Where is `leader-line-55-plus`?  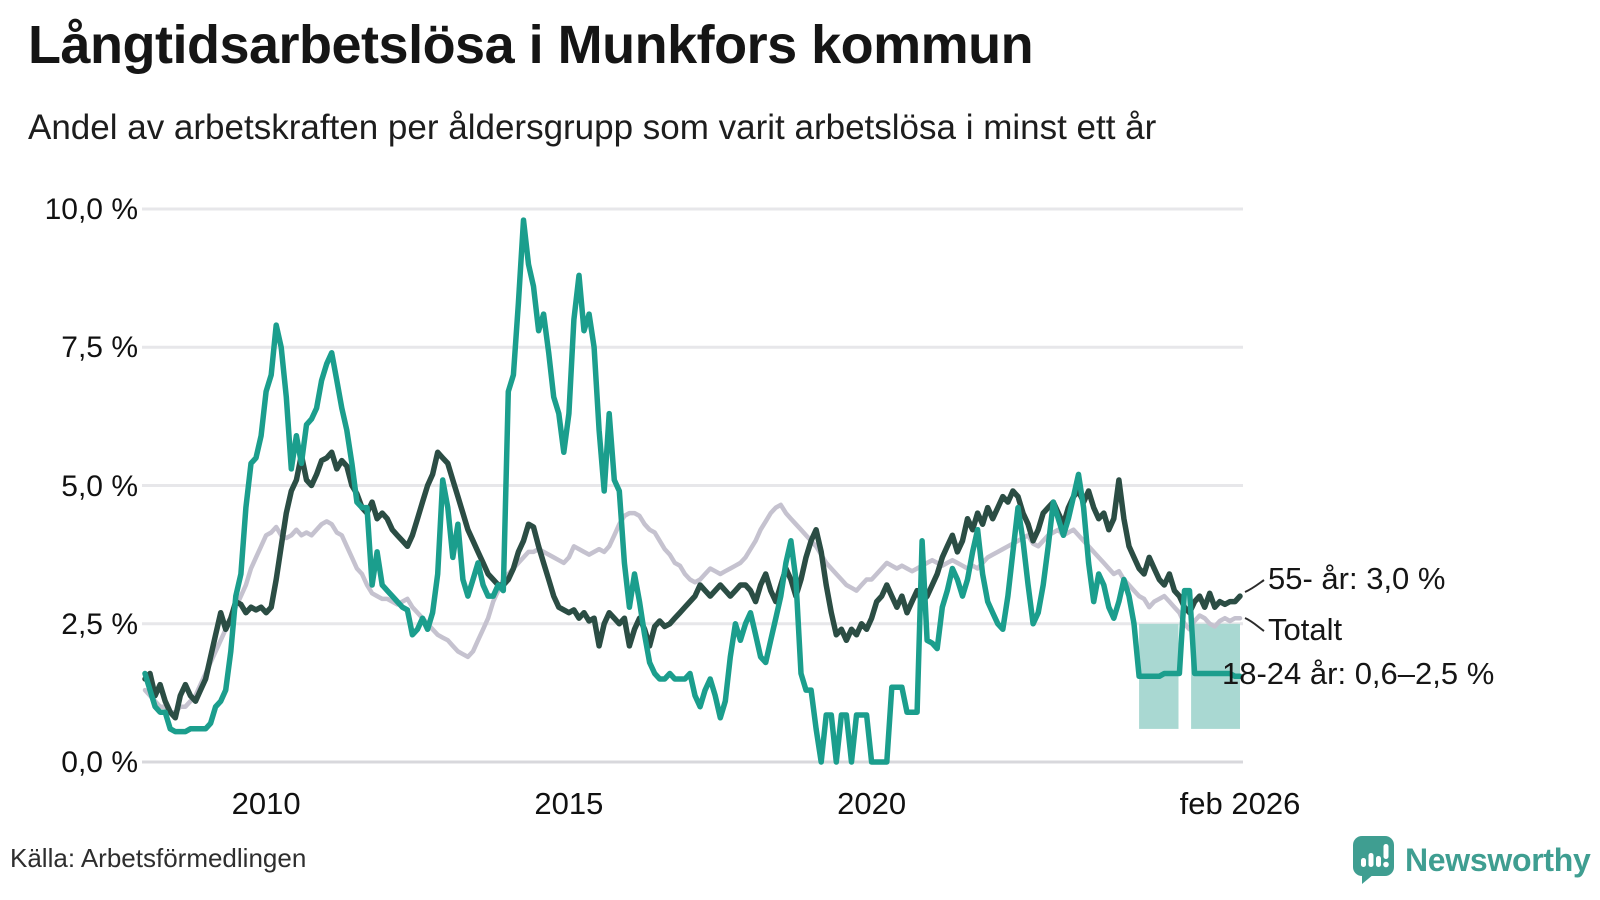
leader-line-55-plus is located at coordinates (1254, 586).